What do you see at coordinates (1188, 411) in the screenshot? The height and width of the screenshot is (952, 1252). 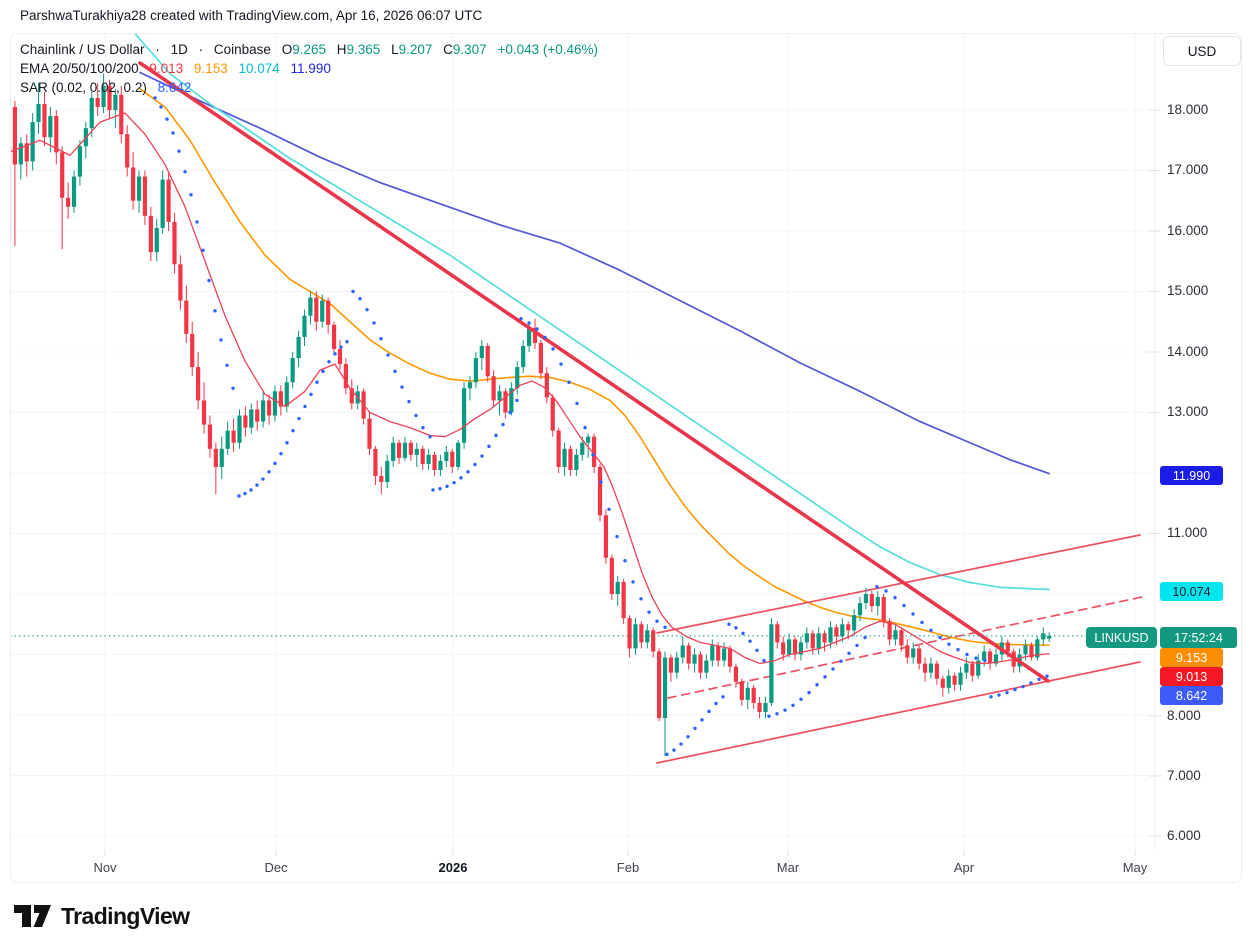 I see `price-axis-label: 13.000` at bounding box center [1188, 411].